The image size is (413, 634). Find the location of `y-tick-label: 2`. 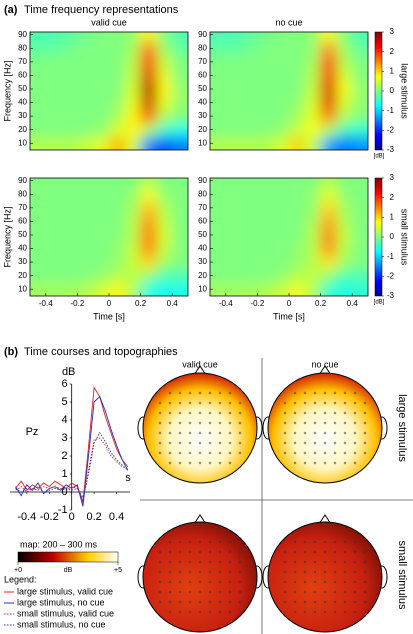

y-tick-label: 2 is located at coordinates (65, 456).